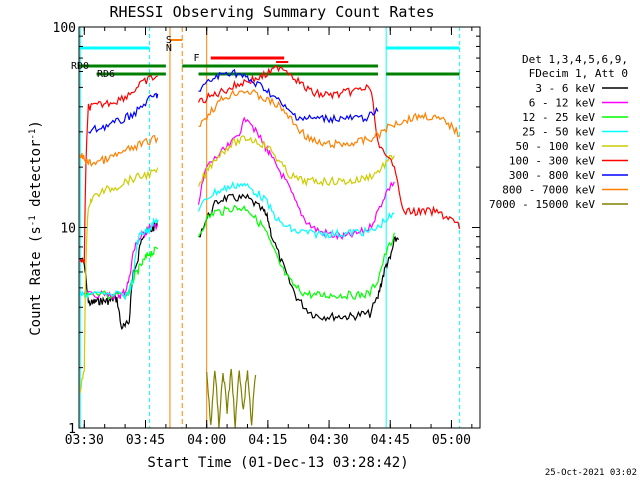  What do you see at coordinates (72, 429) in the screenshot?
I see `y-tick-label: 1` at bounding box center [72, 429].